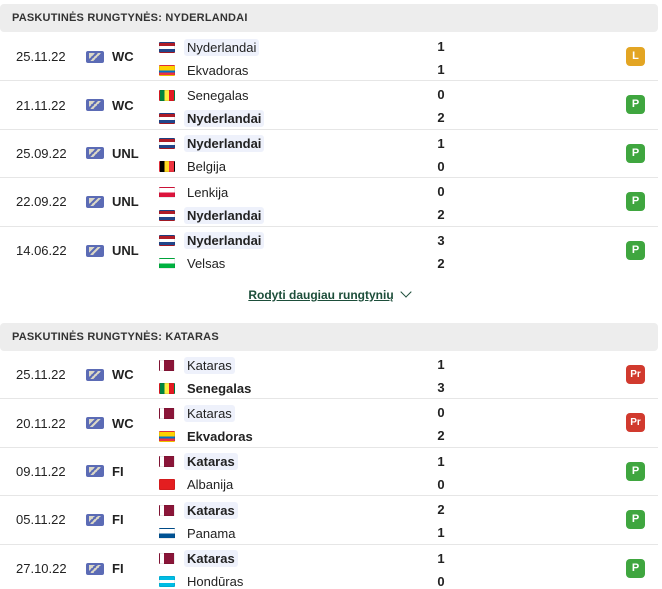  Describe the element at coordinates (167, 533) in the screenshot. I see `flag-pa-icon` at that location.